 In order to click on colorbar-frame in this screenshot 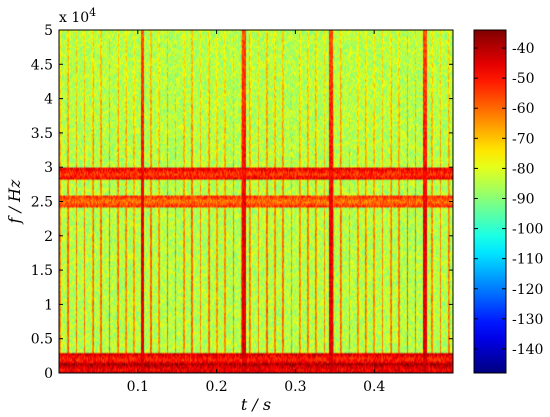, I will do `click(490, 201)`.